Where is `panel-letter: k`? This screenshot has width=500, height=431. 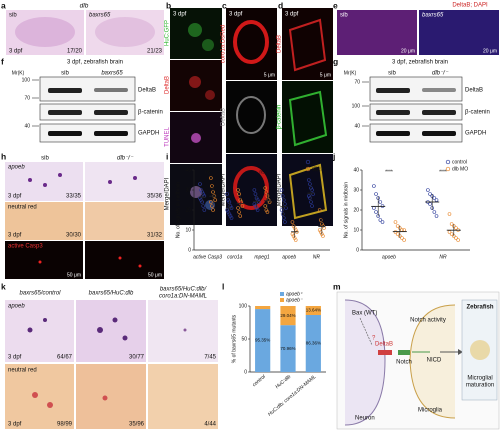
panel-letter: k is located at coordinates (3, 286).